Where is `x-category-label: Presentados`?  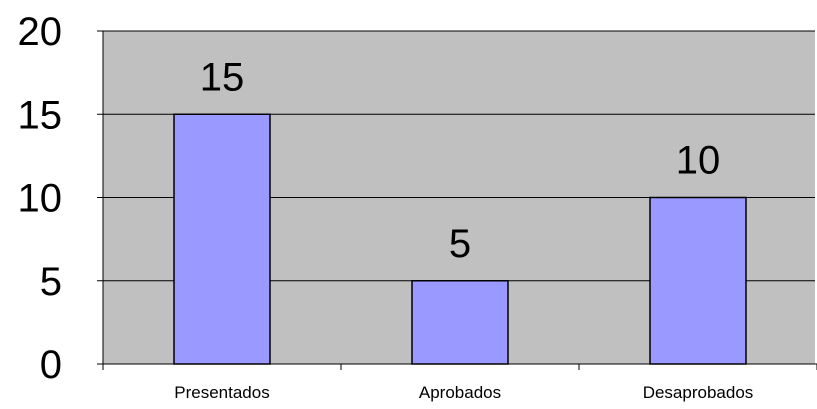 x-category-label: Presentados is located at coordinates (221, 392).